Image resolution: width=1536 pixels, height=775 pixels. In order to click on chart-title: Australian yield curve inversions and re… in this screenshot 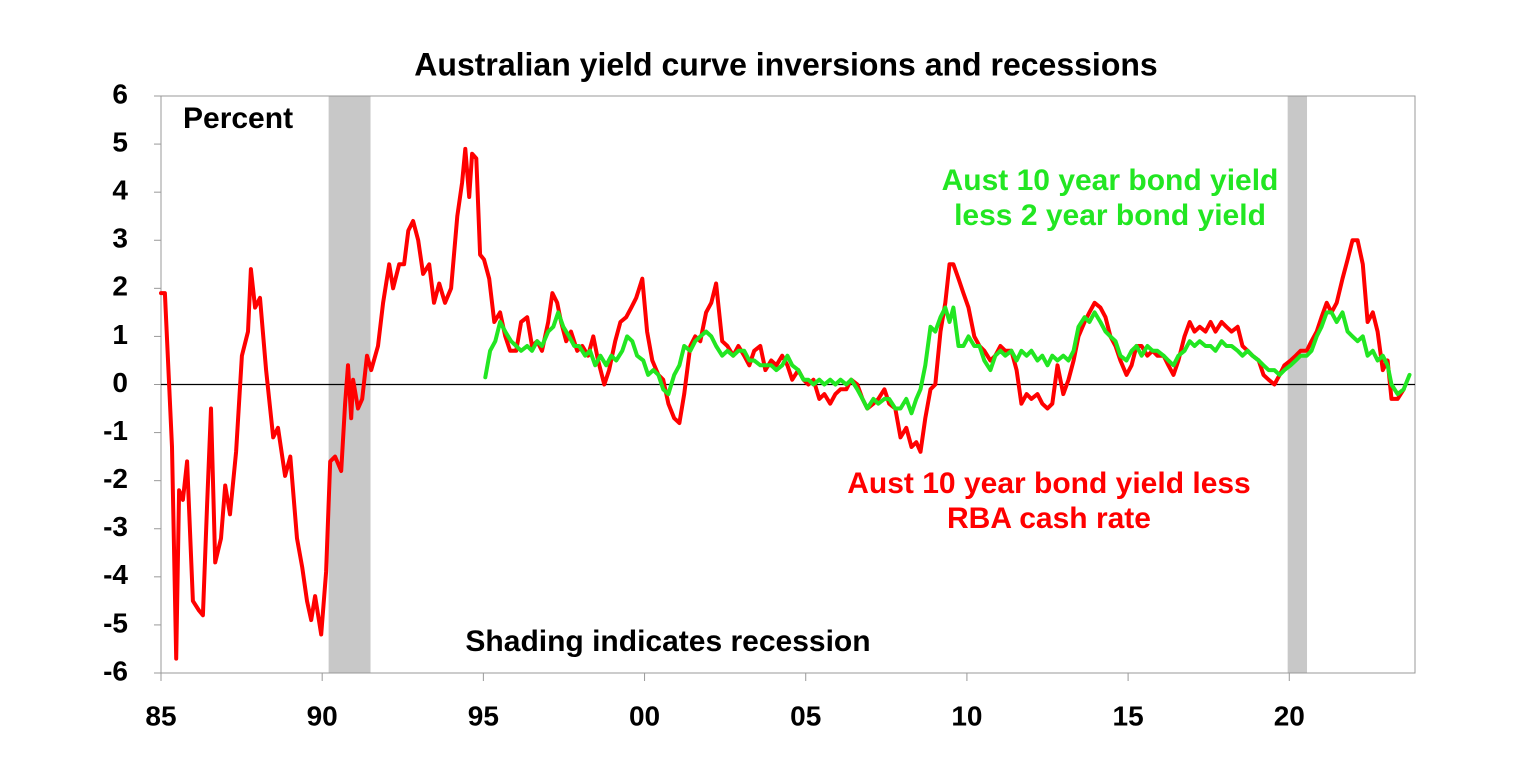, I will do `click(785, 64)`.